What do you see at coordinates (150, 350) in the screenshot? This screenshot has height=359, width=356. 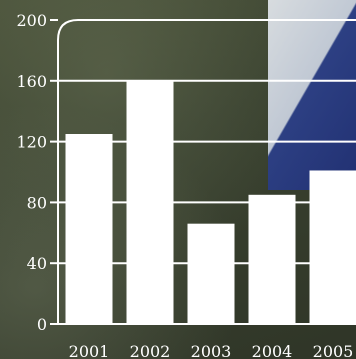 I see `x-tick-label: 2002` at bounding box center [150, 350].